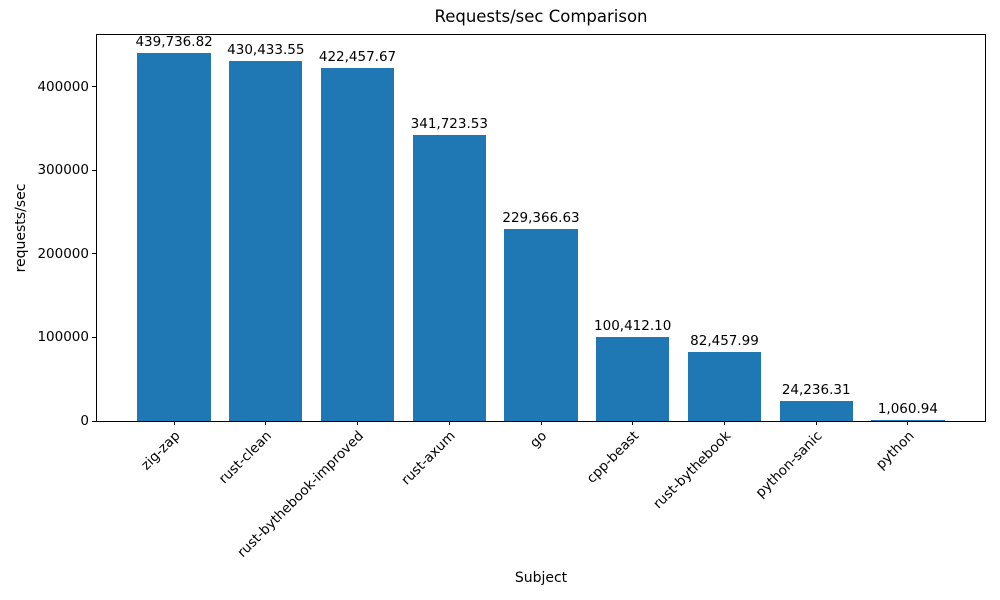 The width and height of the screenshot is (1000, 600). I want to click on bar-value-label: 229,366.63, so click(541, 218).